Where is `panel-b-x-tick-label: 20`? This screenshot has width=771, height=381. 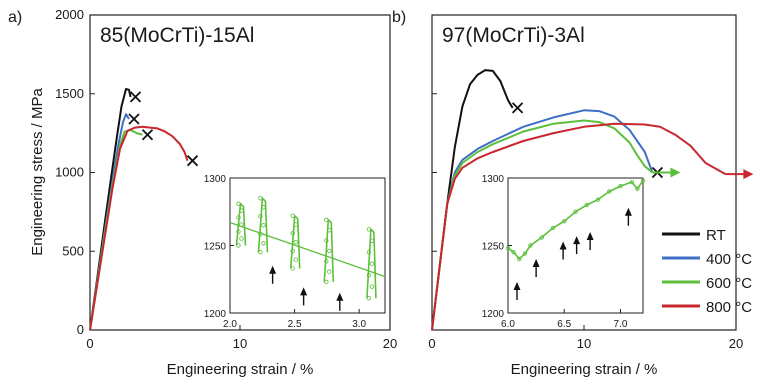 panel-b-x-tick-label: 20 is located at coordinates (736, 343).